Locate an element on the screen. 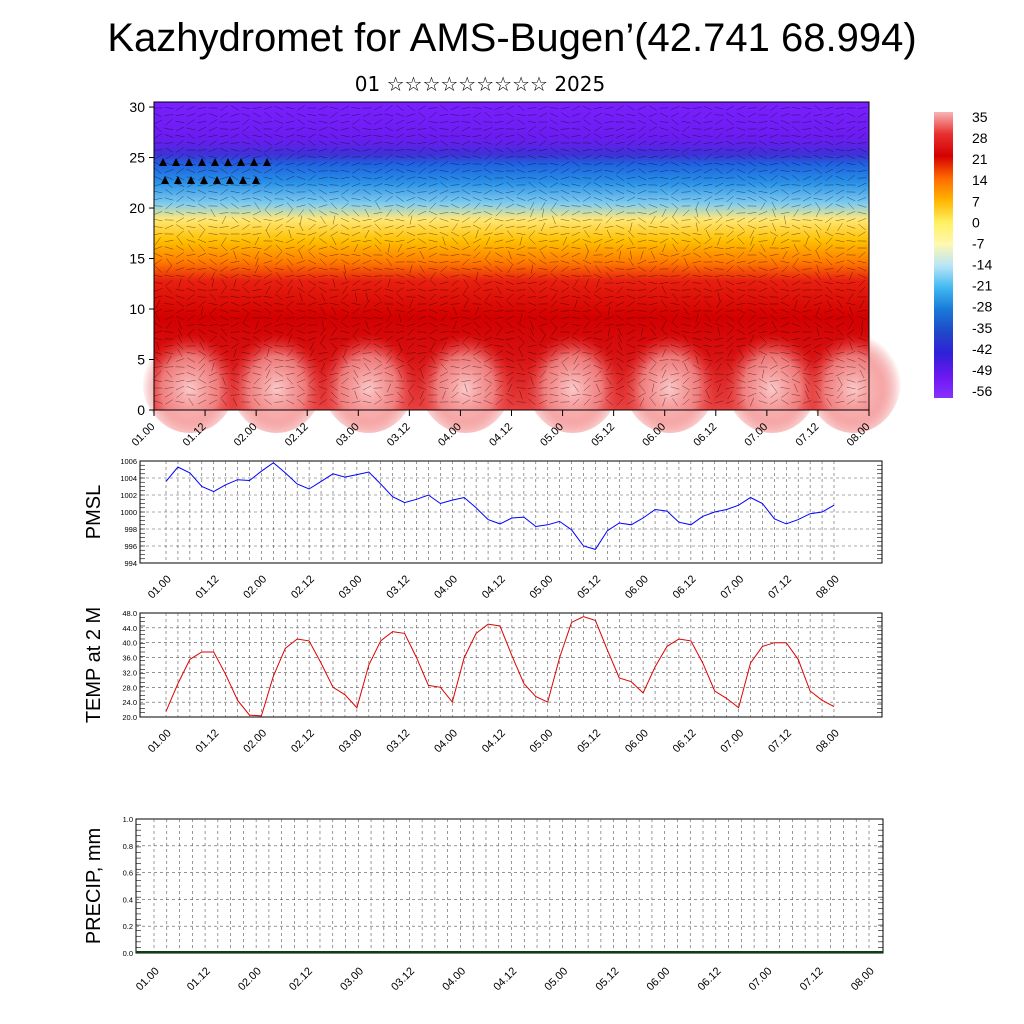 This screenshot has height=1024, width=1024. y-tick-label: 5 is located at coordinates (141, 360).